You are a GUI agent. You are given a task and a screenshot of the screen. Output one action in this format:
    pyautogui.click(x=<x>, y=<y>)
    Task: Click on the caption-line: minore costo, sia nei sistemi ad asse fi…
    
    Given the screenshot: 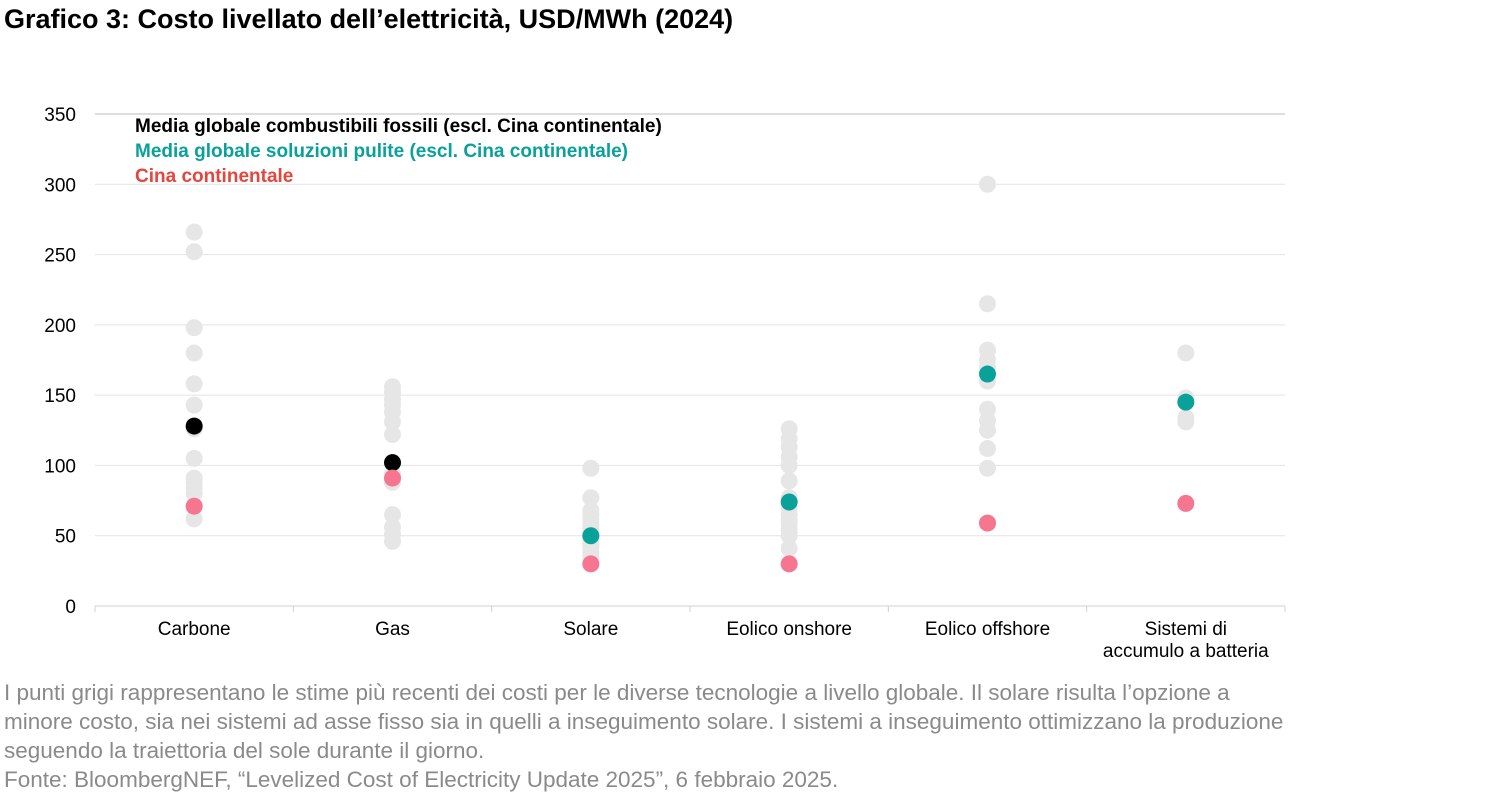 What is the action you would take?
    pyautogui.click(x=644, y=721)
    